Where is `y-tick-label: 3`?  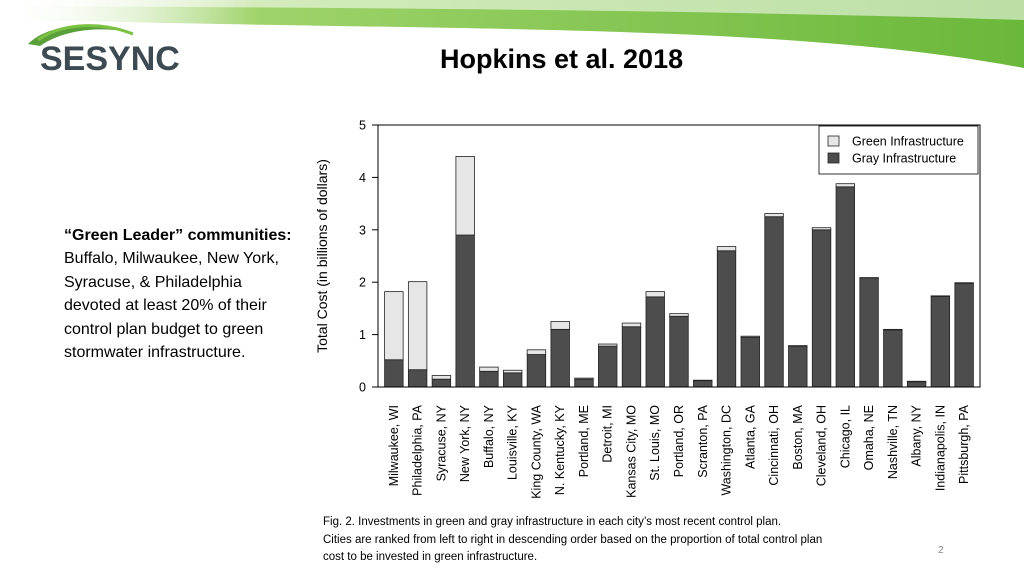
y-tick-label: 3 is located at coordinates (362, 230).